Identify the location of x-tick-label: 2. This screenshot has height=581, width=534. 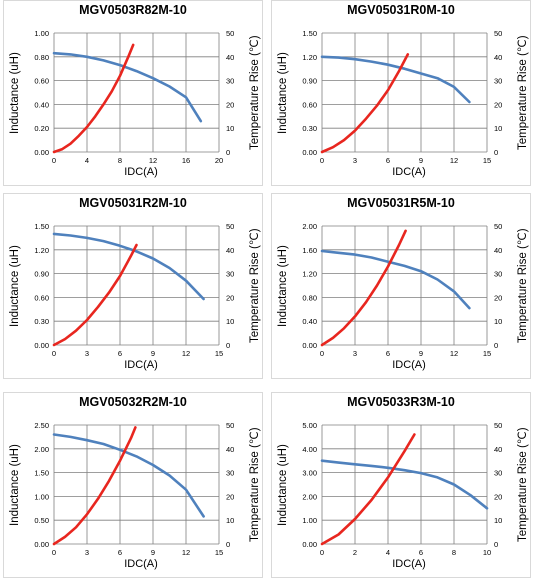
(355, 552).